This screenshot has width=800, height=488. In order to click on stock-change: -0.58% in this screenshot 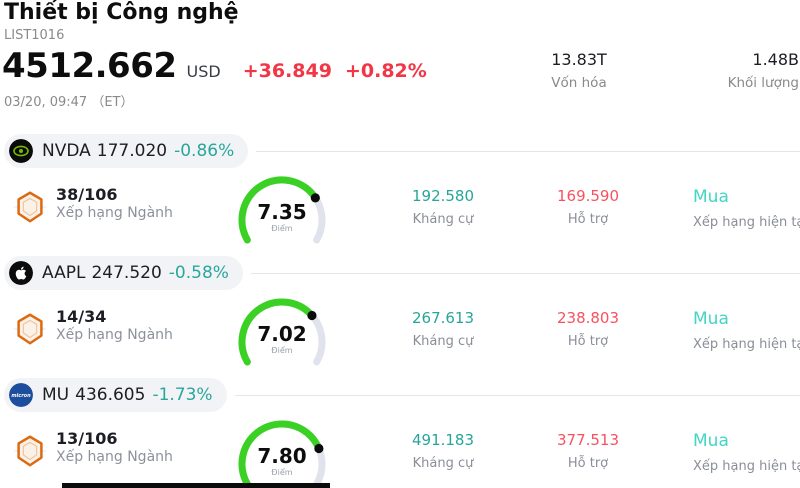, I will do `click(198, 273)`.